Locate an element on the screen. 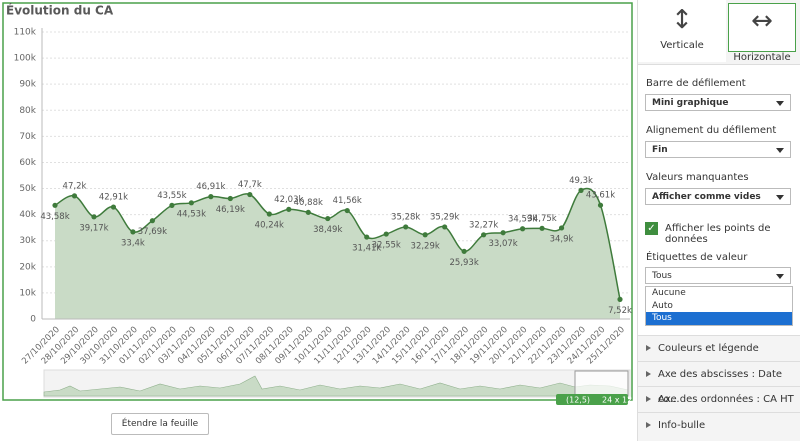 The image size is (800, 441). collapsed-section: Info-bulle is located at coordinates (719, 424).